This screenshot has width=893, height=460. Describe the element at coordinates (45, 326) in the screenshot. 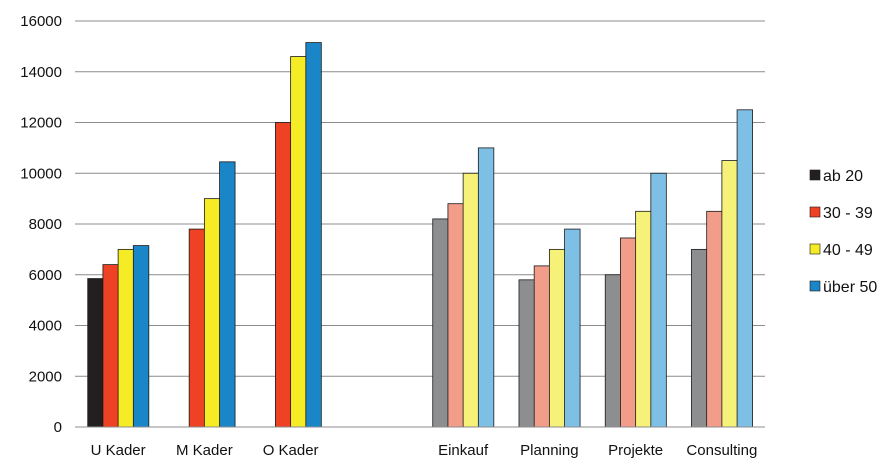

I see `y-tick-label: 4000` at that location.